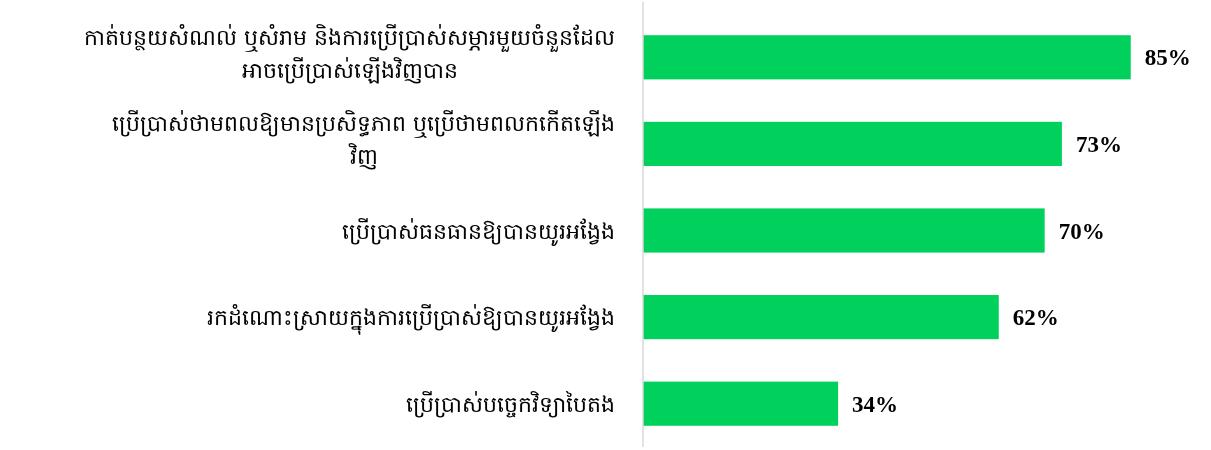 The image size is (1211, 450). I want to click on y-tick-label: ប្រើប្រាស់បច្ចេកវិទ្យាបៃតង, so click(510, 404).